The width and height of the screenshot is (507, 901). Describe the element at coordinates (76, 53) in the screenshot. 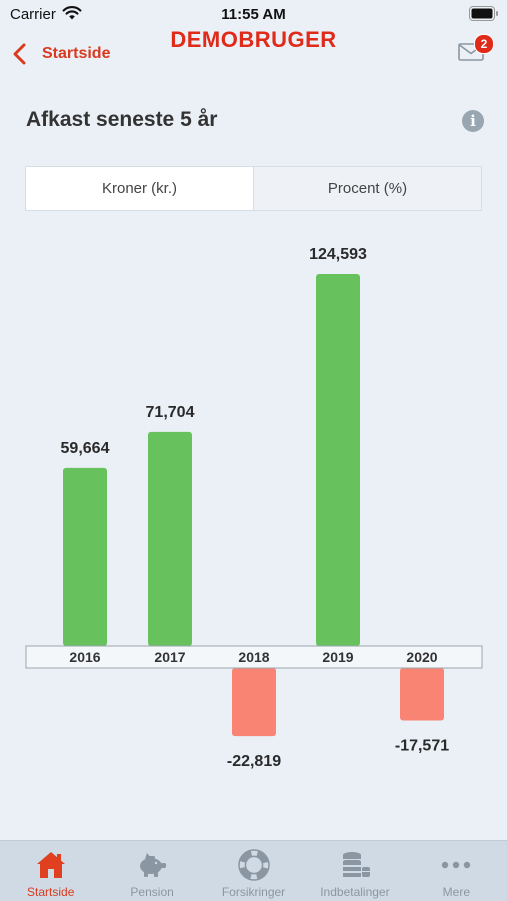

I see `back-button-label: Startside` at that location.